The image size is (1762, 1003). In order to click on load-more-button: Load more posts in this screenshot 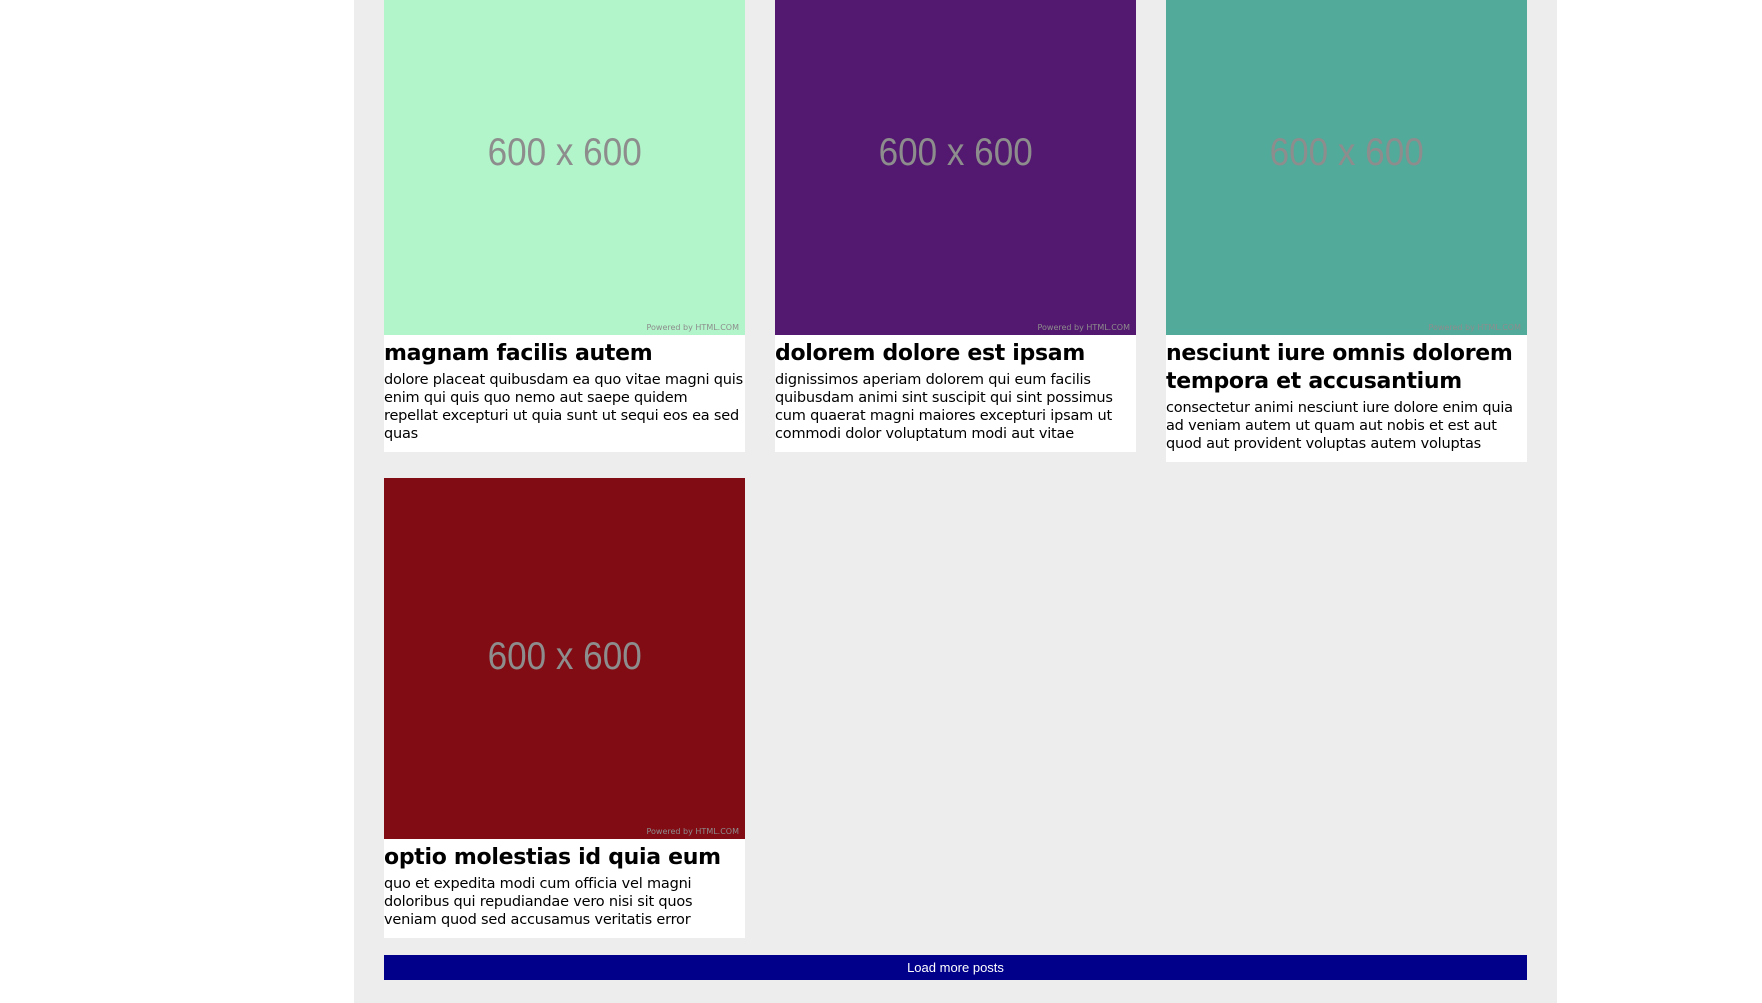, I will do `click(955, 967)`.